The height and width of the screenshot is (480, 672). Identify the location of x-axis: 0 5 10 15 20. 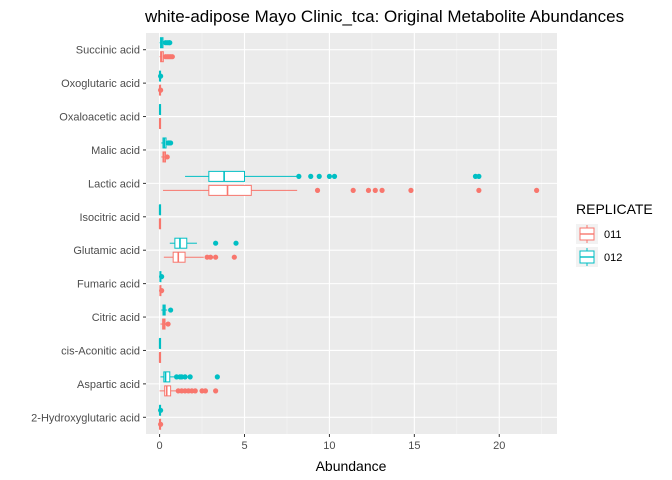
(331, 443).